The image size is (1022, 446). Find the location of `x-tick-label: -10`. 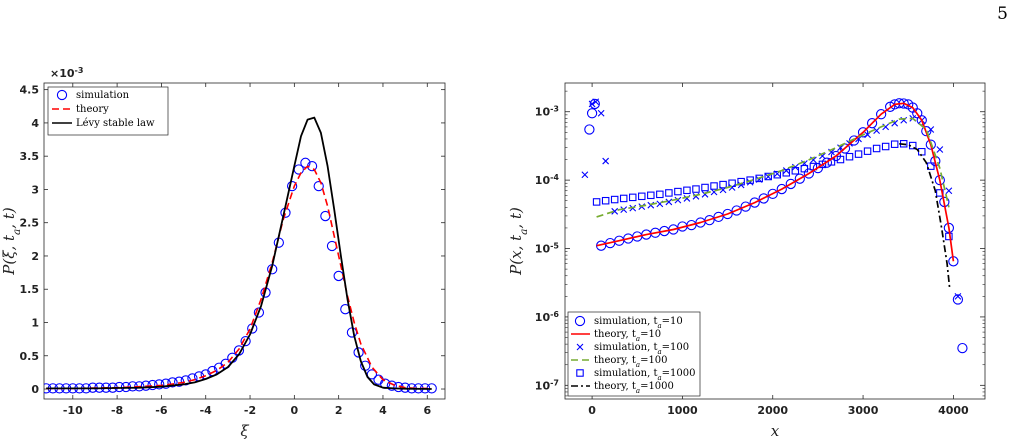

x-tick-label: -10 is located at coordinates (73, 410).